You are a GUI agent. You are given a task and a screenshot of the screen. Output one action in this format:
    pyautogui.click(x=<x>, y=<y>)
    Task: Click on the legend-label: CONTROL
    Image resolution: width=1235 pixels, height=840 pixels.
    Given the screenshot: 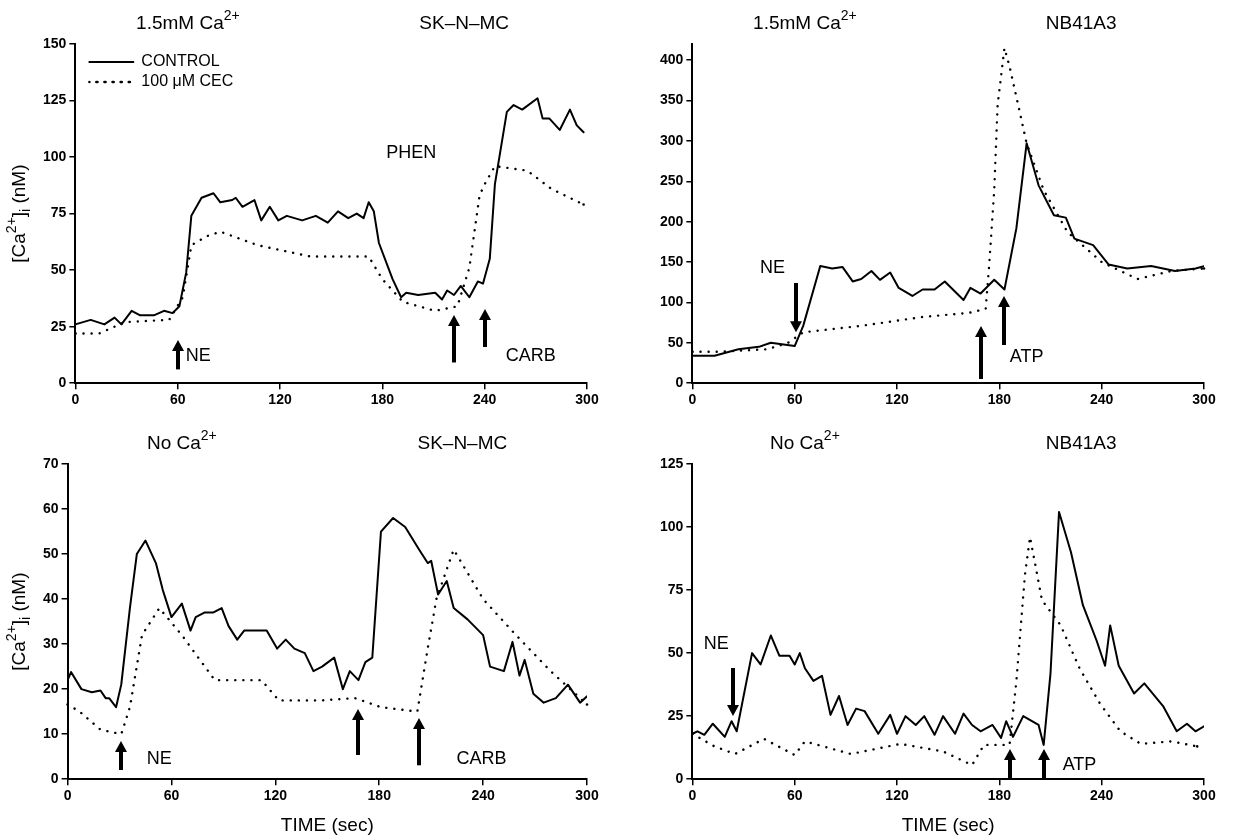 What is the action you would take?
    pyautogui.click(x=180, y=61)
    